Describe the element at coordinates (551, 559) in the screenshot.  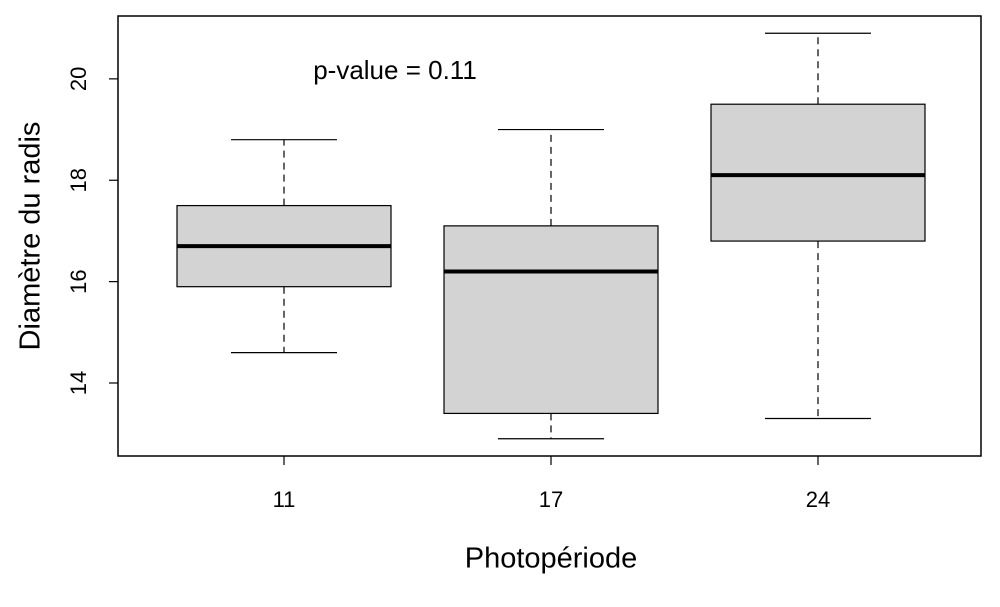
I see `x-axis-title: Photopériode` at that location.